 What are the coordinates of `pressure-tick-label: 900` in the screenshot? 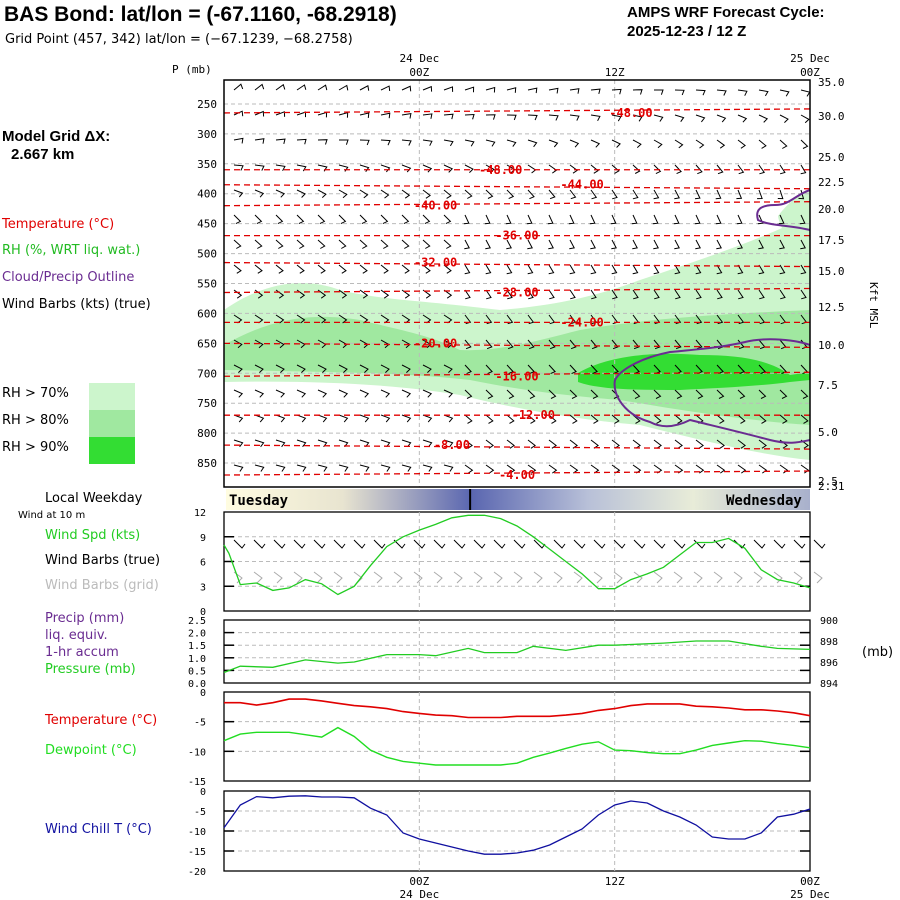 It's located at (829, 621).